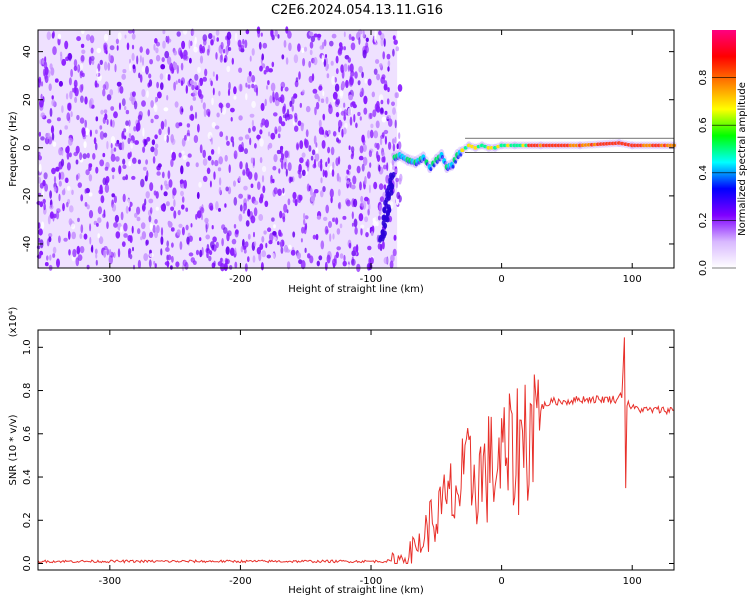 Image resolution: width=750 pixels, height=600 pixels. What do you see at coordinates (390, 183) in the screenshot?
I see `streak-speck` at bounding box center [390, 183].